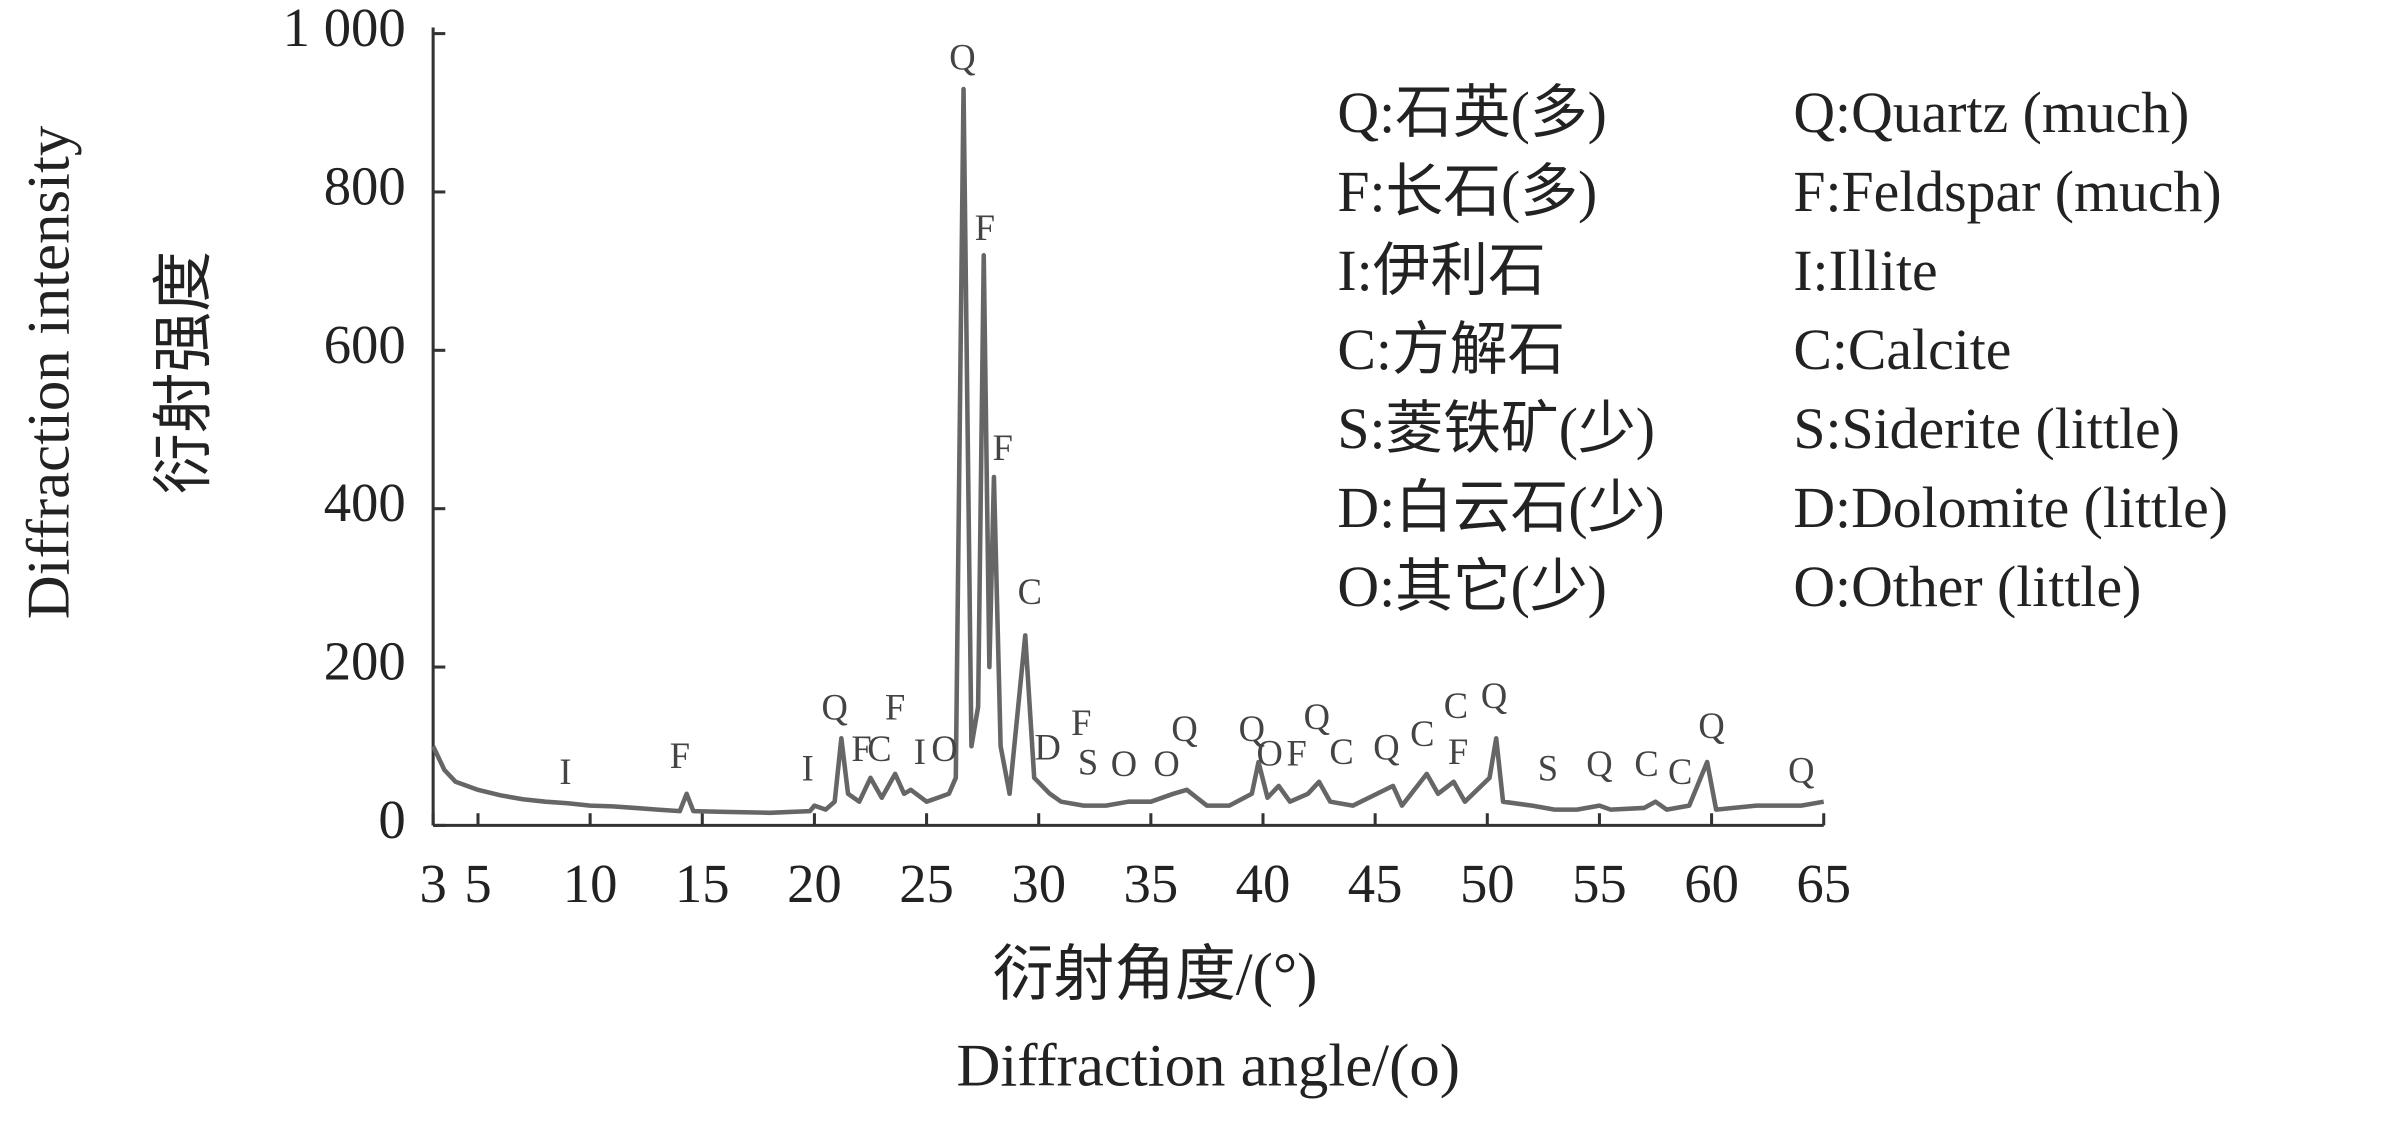 The height and width of the screenshot is (1128, 2383). What do you see at coordinates (1823, 883) in the screenshot?
I see `x-tick-label: 65` at bounding box center [1823, 883].